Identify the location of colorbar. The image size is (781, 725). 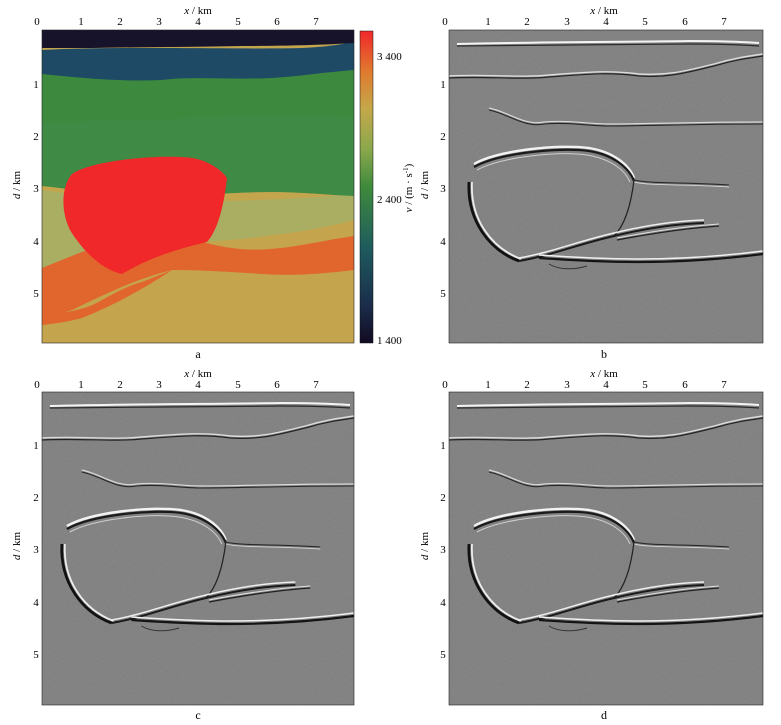
(366, 187).